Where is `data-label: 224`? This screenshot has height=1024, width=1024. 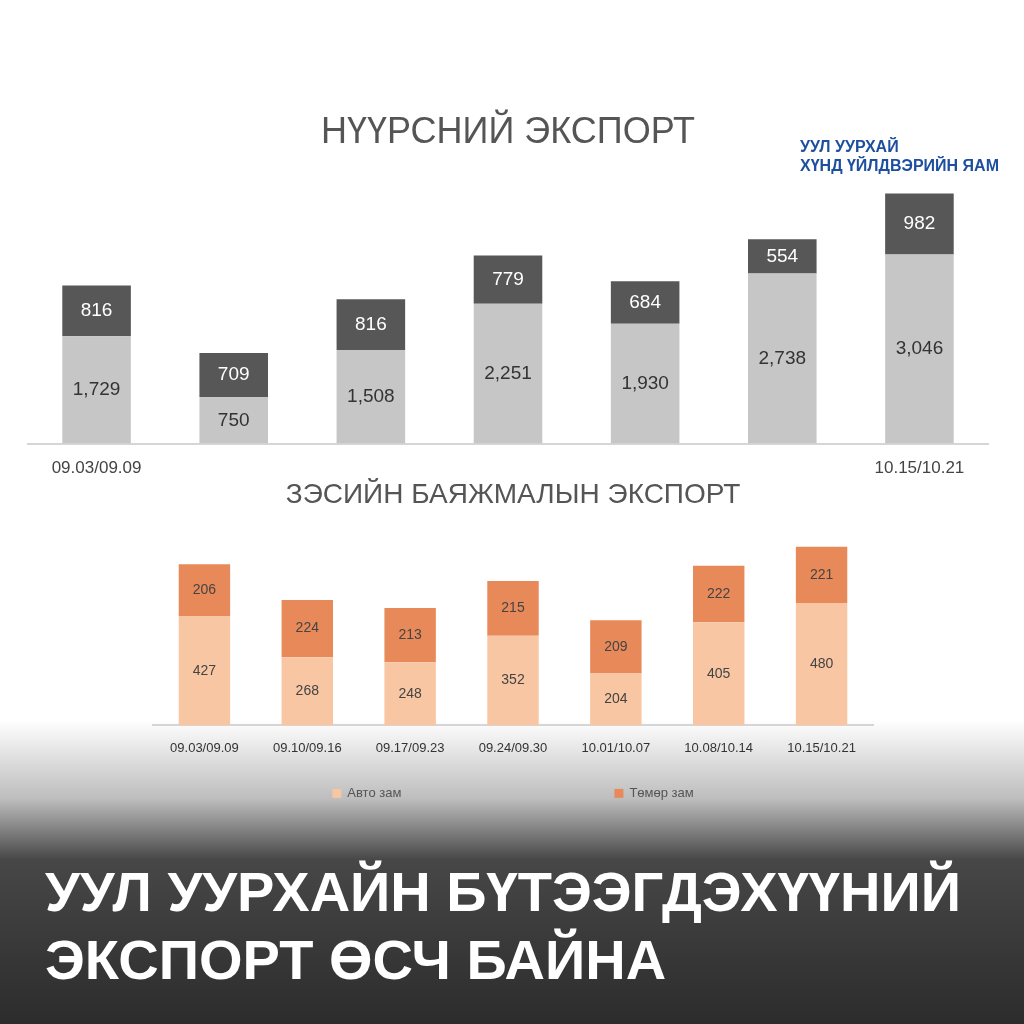
data-label: 224 is located at coordinates (307, 627).